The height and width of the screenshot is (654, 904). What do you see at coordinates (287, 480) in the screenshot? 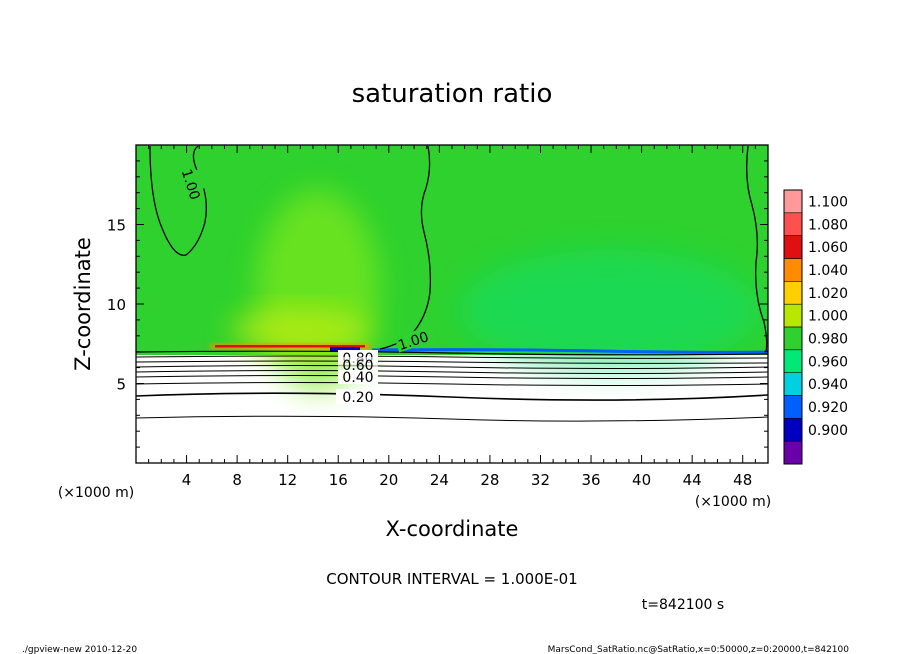
I see `x-tick-label: 12` at bounding box center [287, 480].